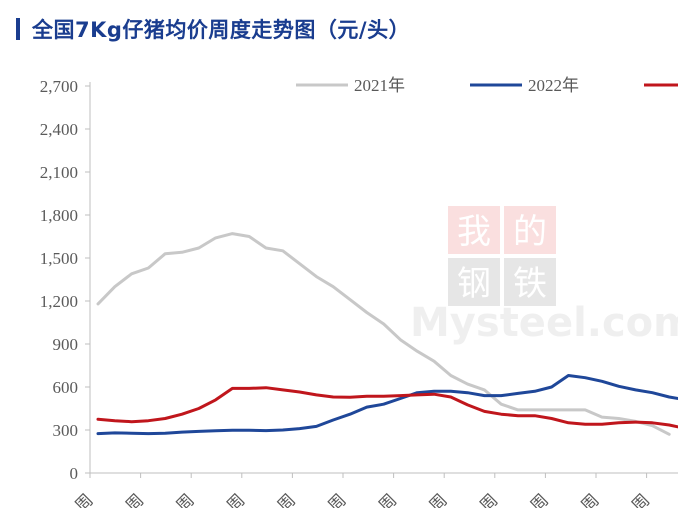 This screenshot has height=508, width=678. Describe the element at coordinates (59, 258) in the screenshot. I see `y-tick-label: 1,500` at that location.